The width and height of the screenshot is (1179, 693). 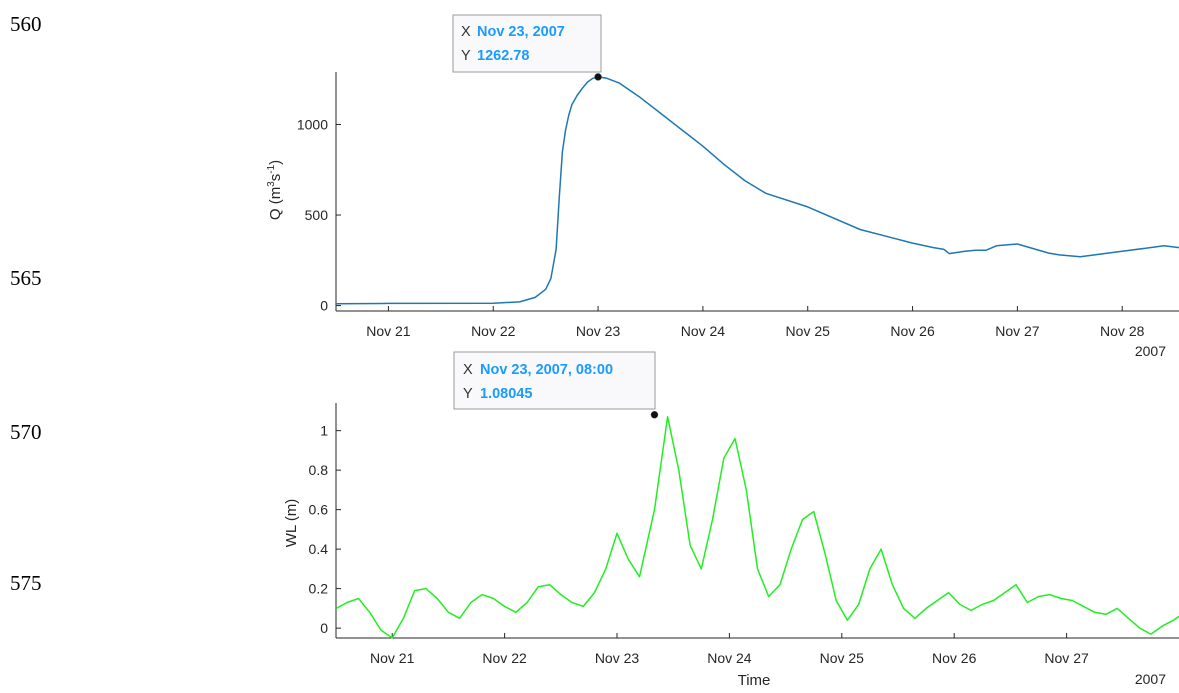 I want to click on y-tick-label: 1, so click(x=324, y=431).